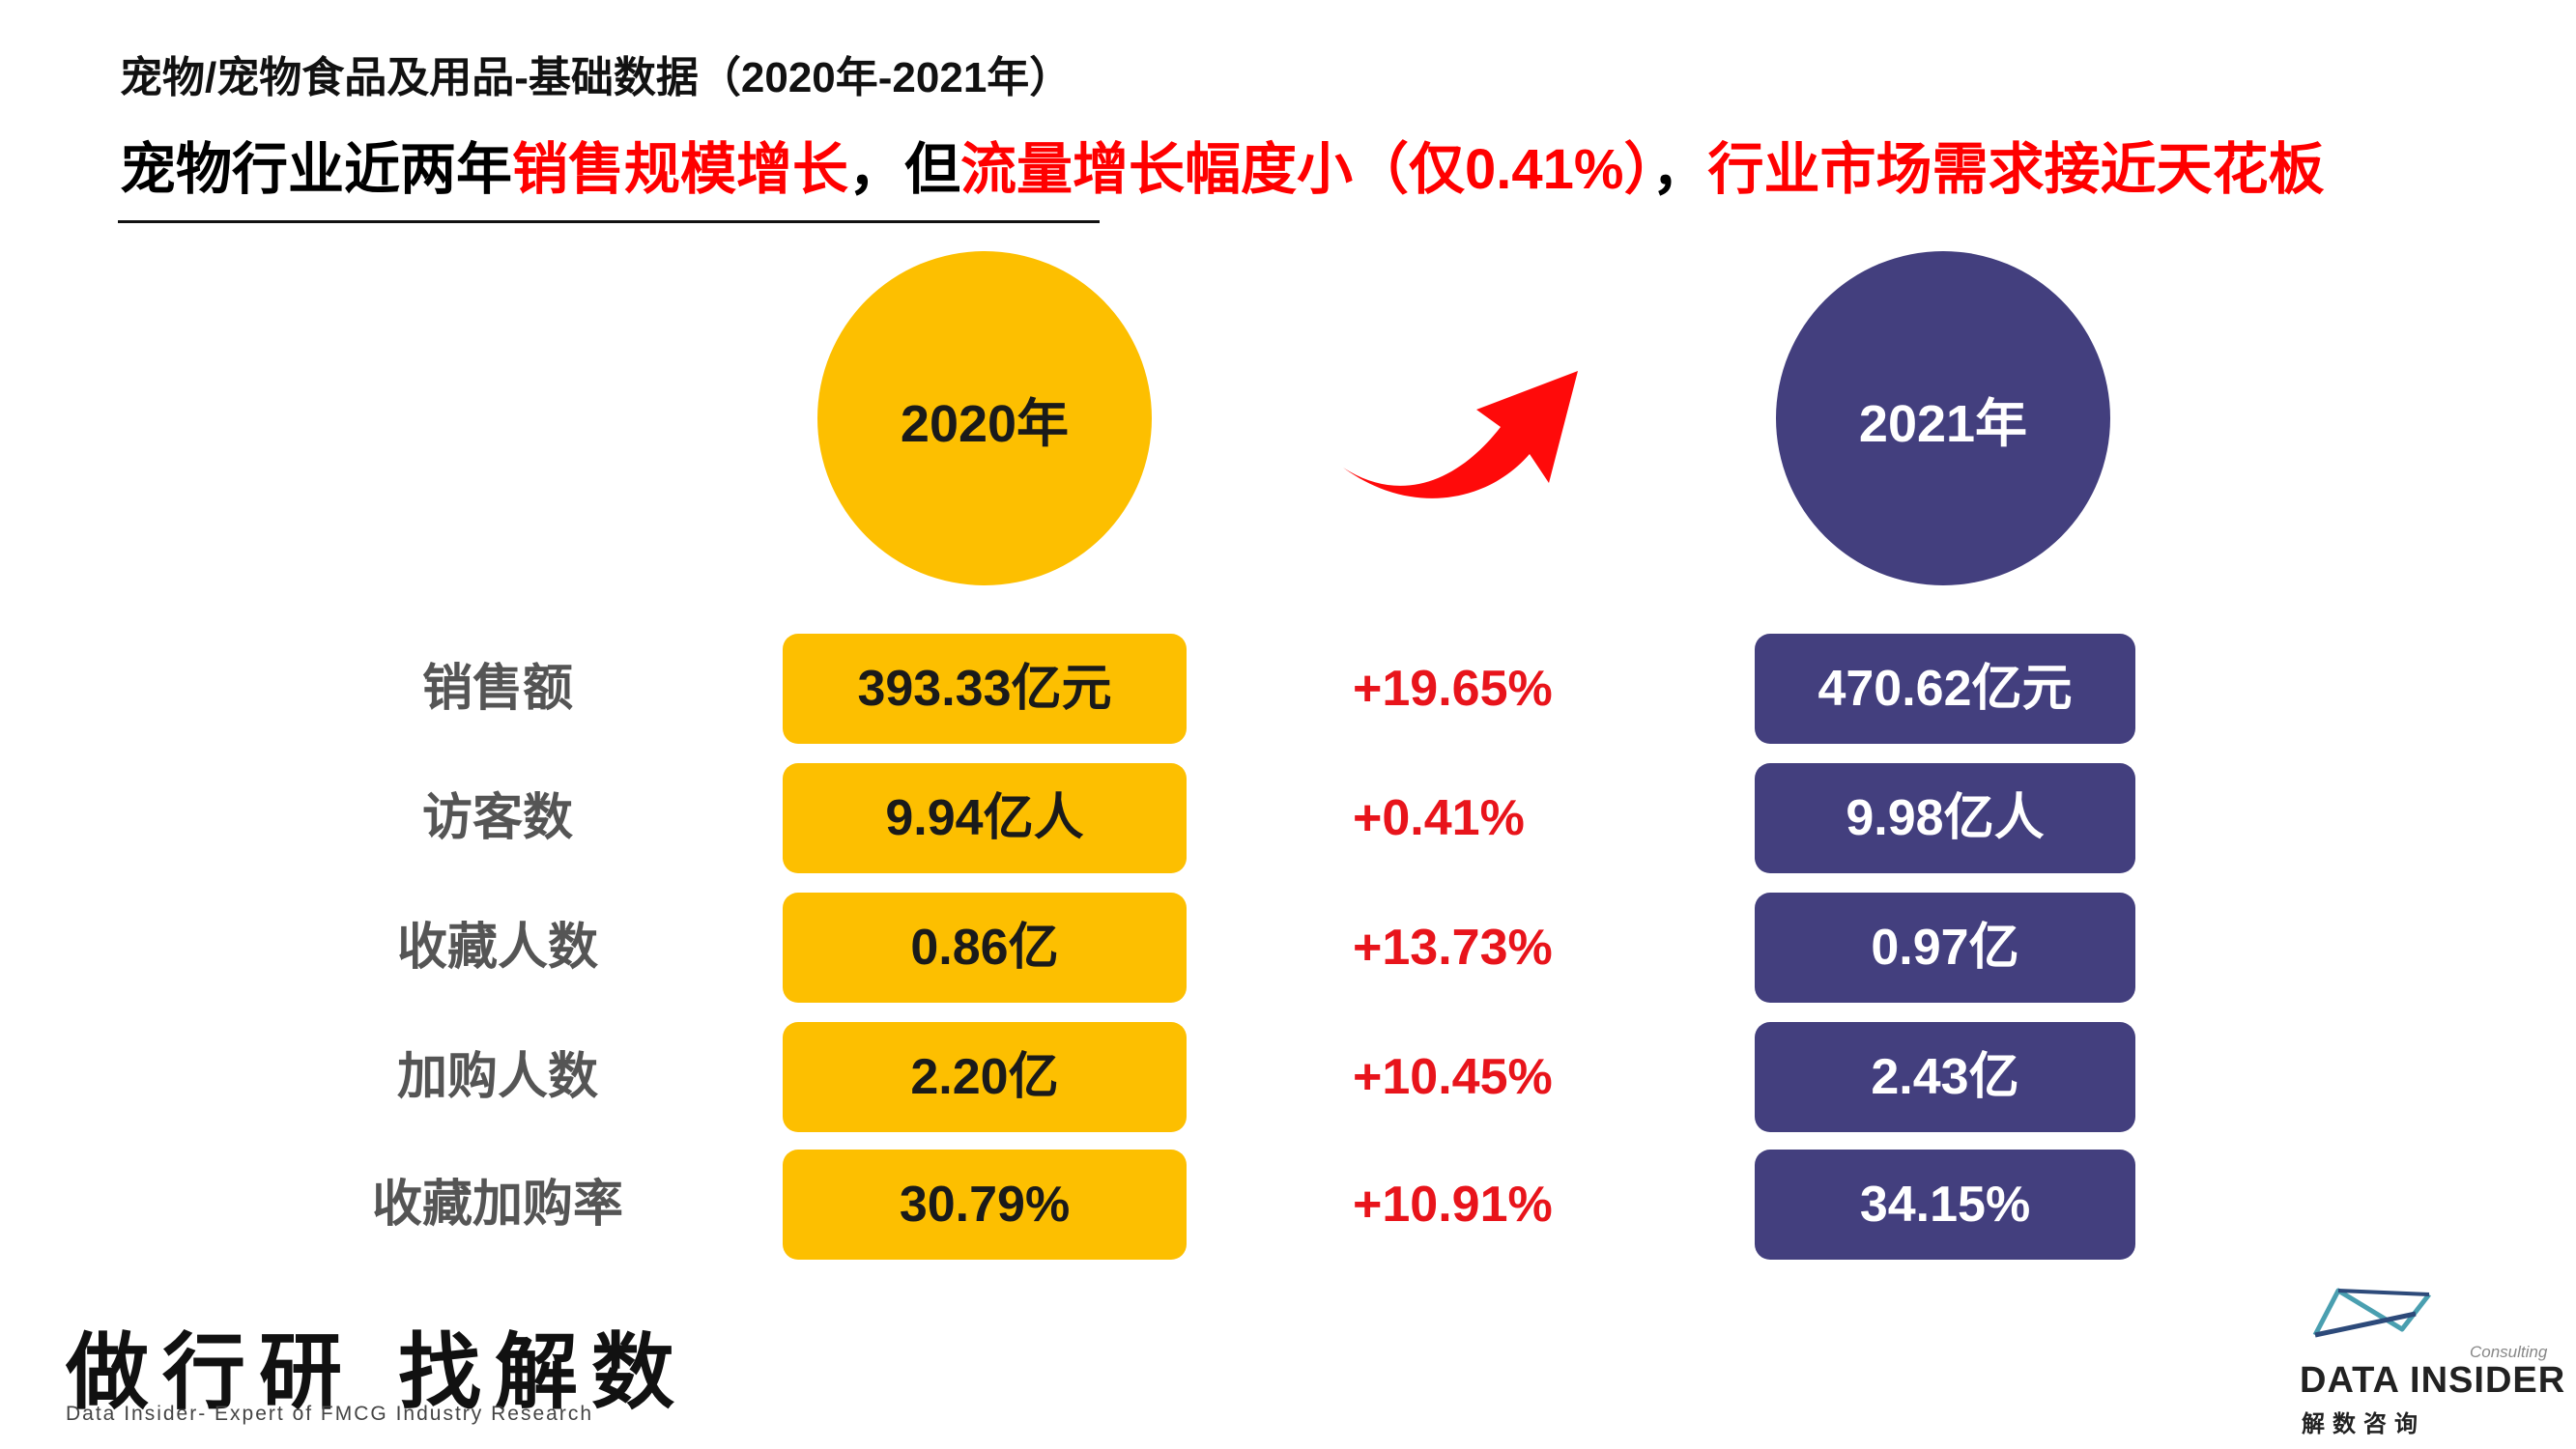 The width and height of the screenshot is (2576, 1449). I want to click on growth-add-to-cart: +10.45%, so click(1453, 1077).